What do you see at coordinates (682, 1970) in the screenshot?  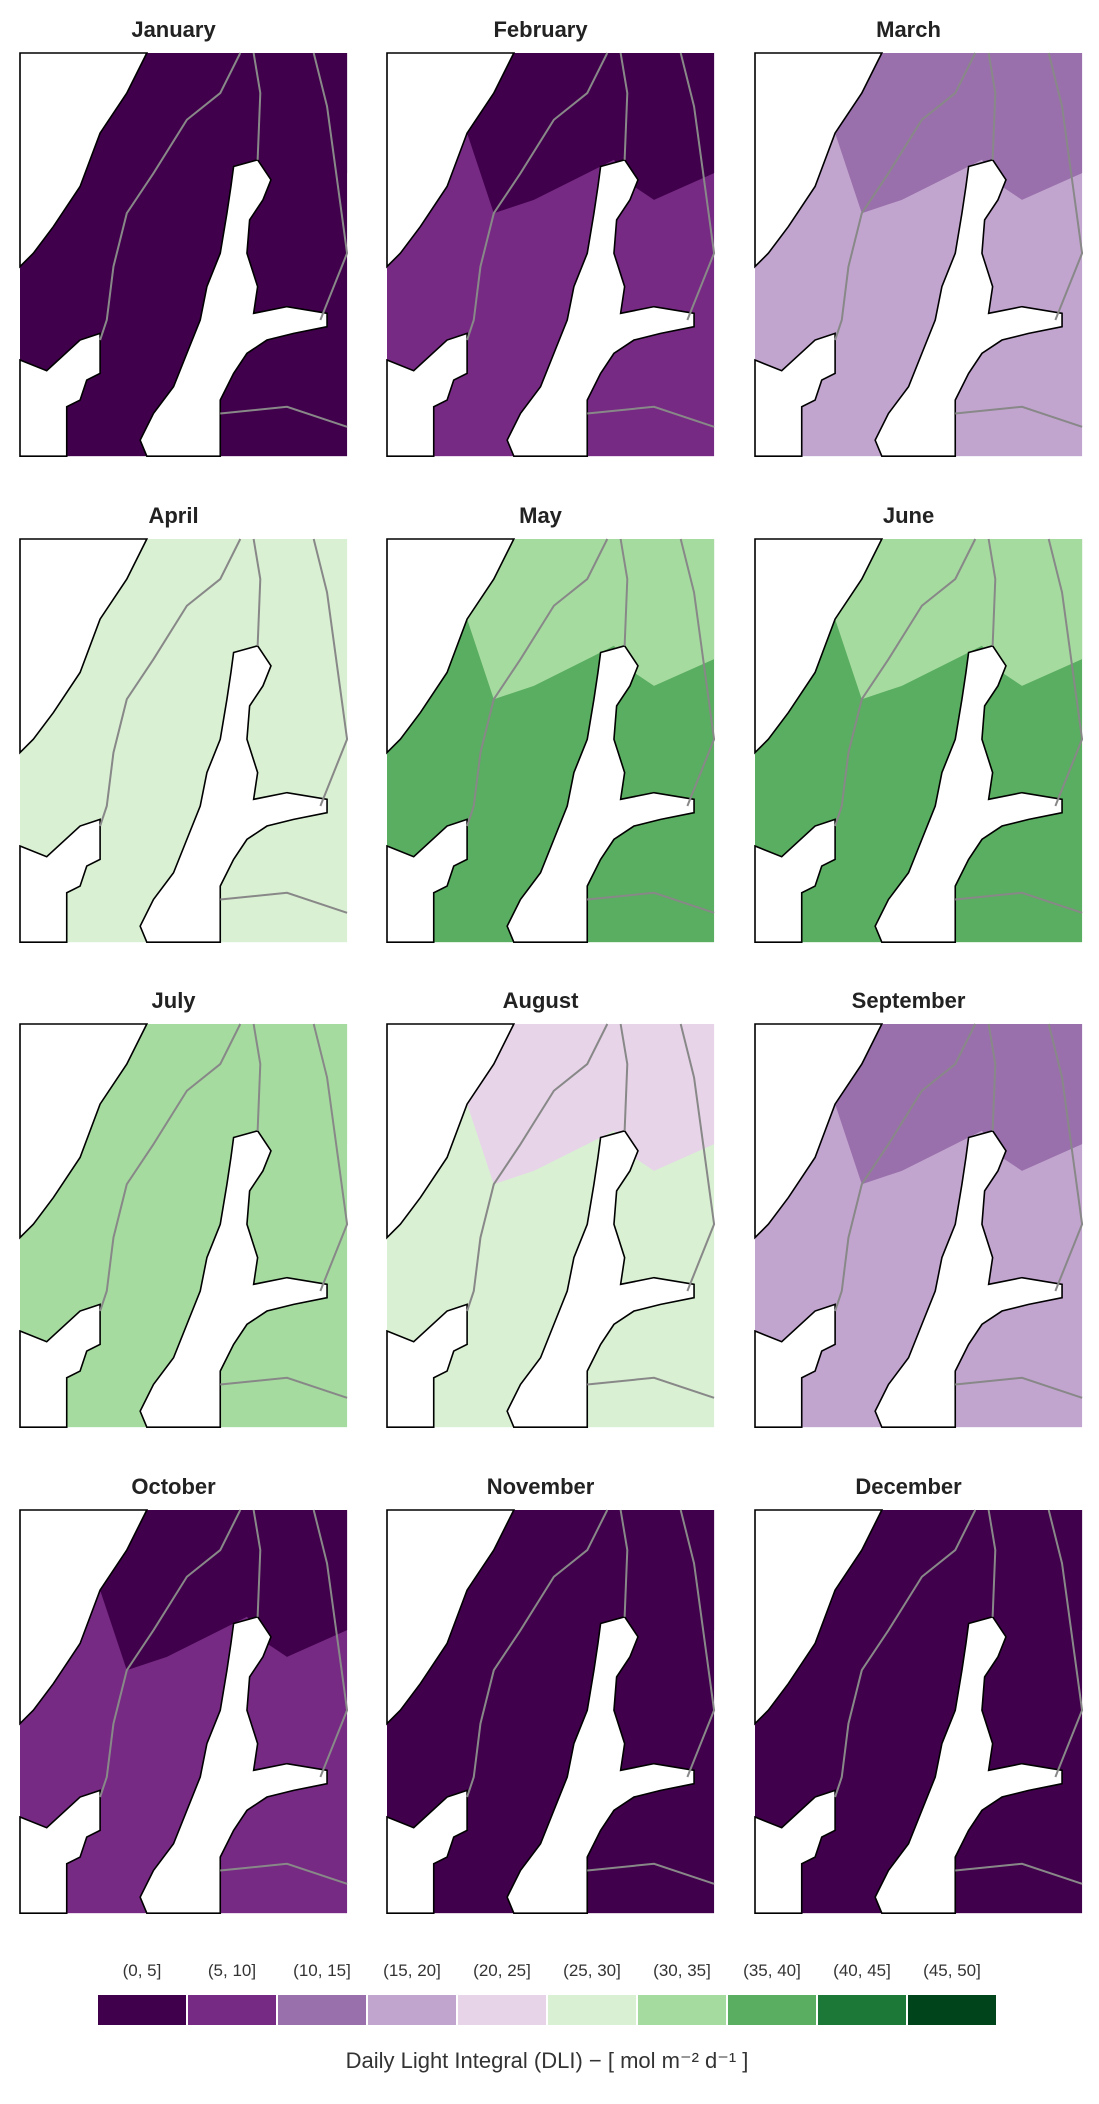 I see `legend-label: (30, 35]` at bounding box center [682, 1970].